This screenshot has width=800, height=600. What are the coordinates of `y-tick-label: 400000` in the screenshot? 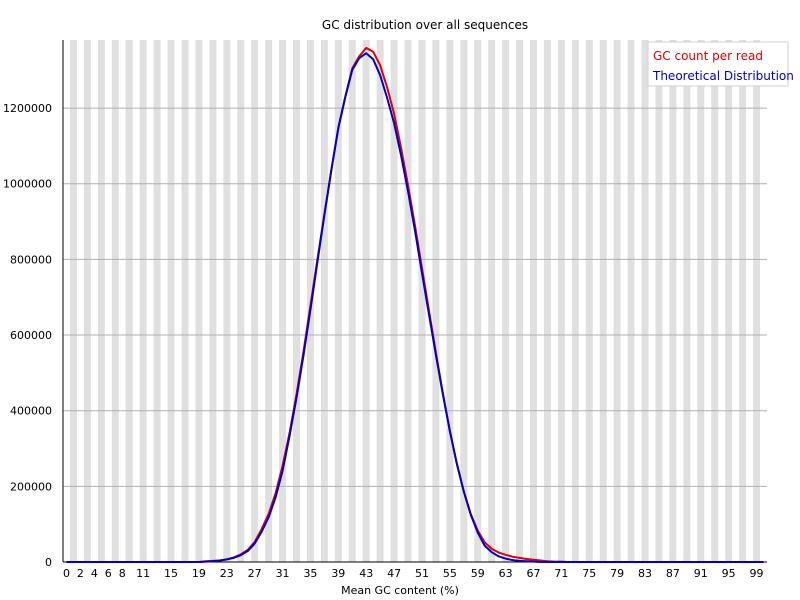 It's located at (31, 411).